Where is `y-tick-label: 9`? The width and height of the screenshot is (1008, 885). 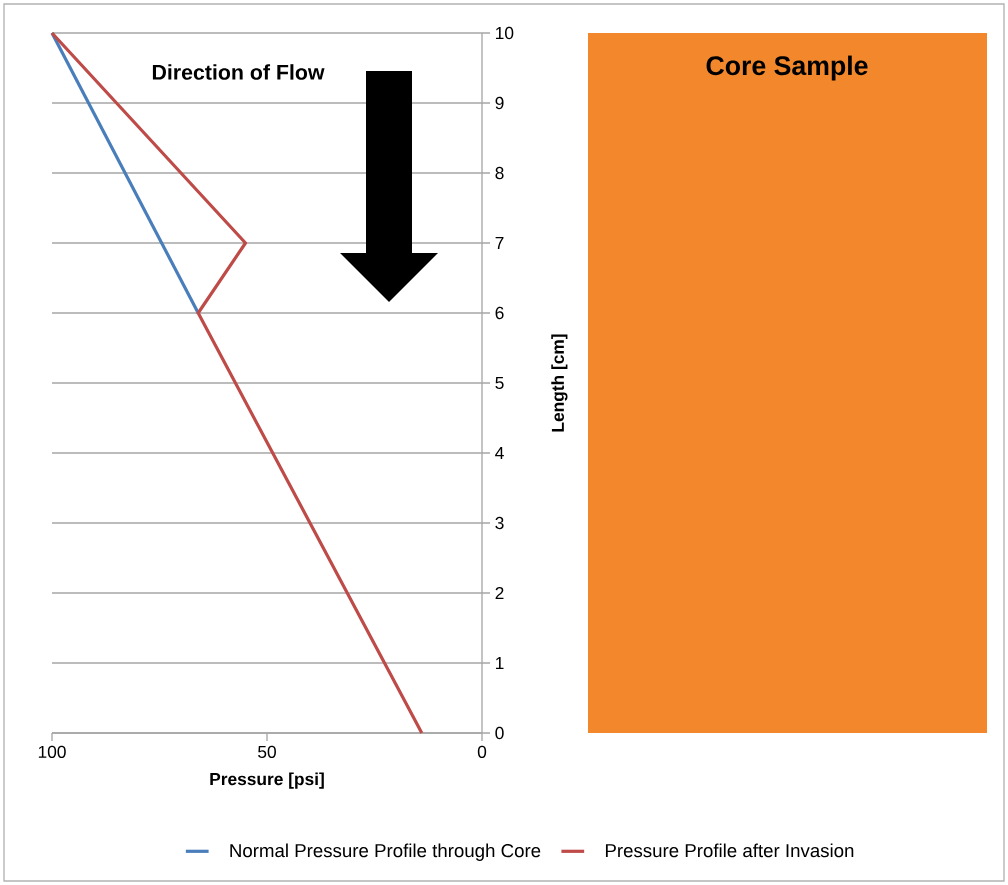
y-tick-label: 9 is located at coordinates (499, 103).